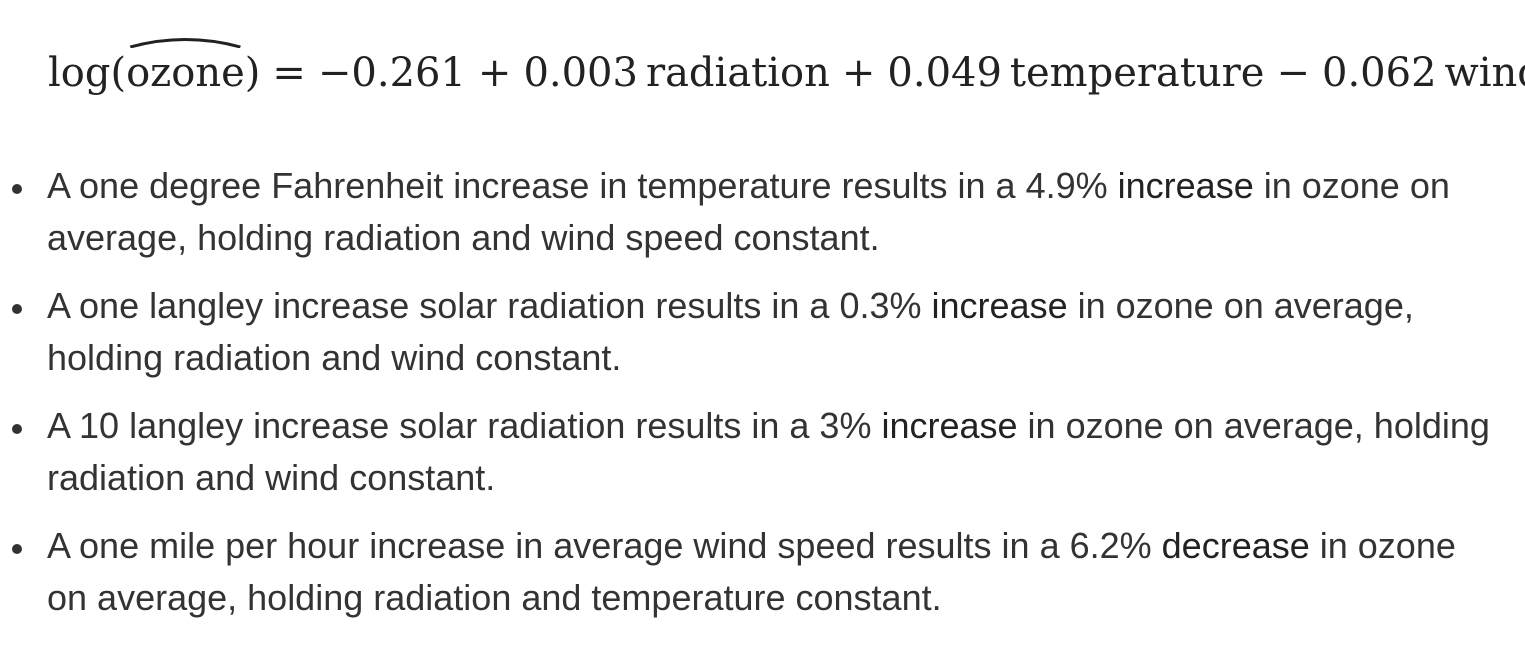  What do you see at coordinates (252, 73) in the screenshot?
I see `log-close-paren: )` at bounding box center [252, 73].